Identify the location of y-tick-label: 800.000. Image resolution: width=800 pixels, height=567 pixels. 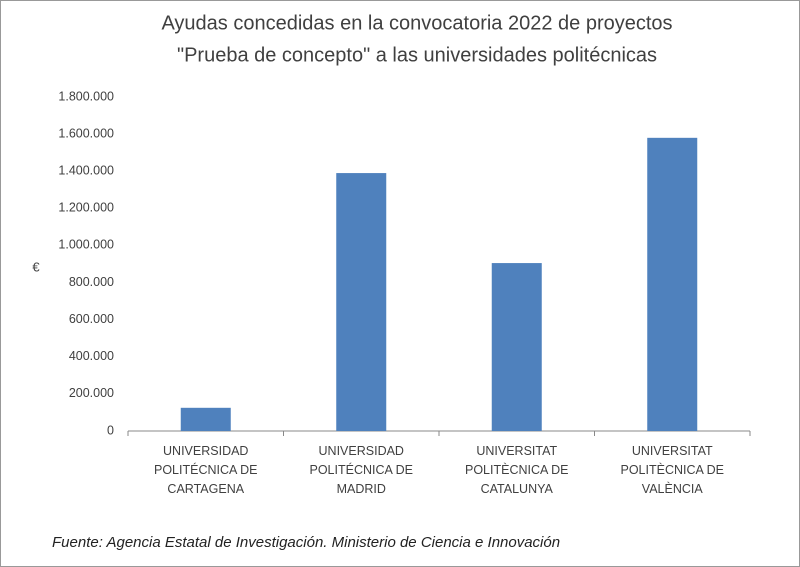
(91, 282).